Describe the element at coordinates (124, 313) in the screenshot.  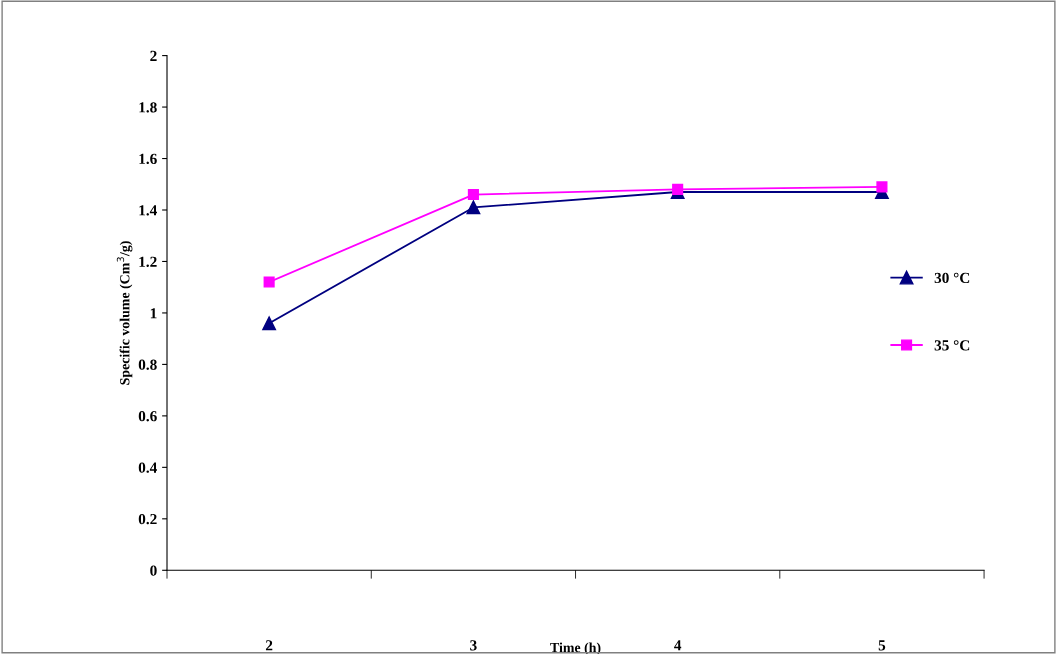
I see `y-axis-title: Specific volume (Cm$^{3}$/g)` at that location.